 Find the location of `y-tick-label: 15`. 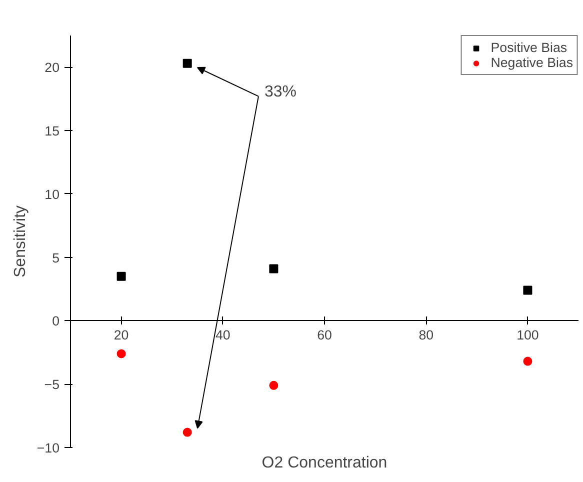

y-tick-label: 15 is located at coordinates (52, 131).